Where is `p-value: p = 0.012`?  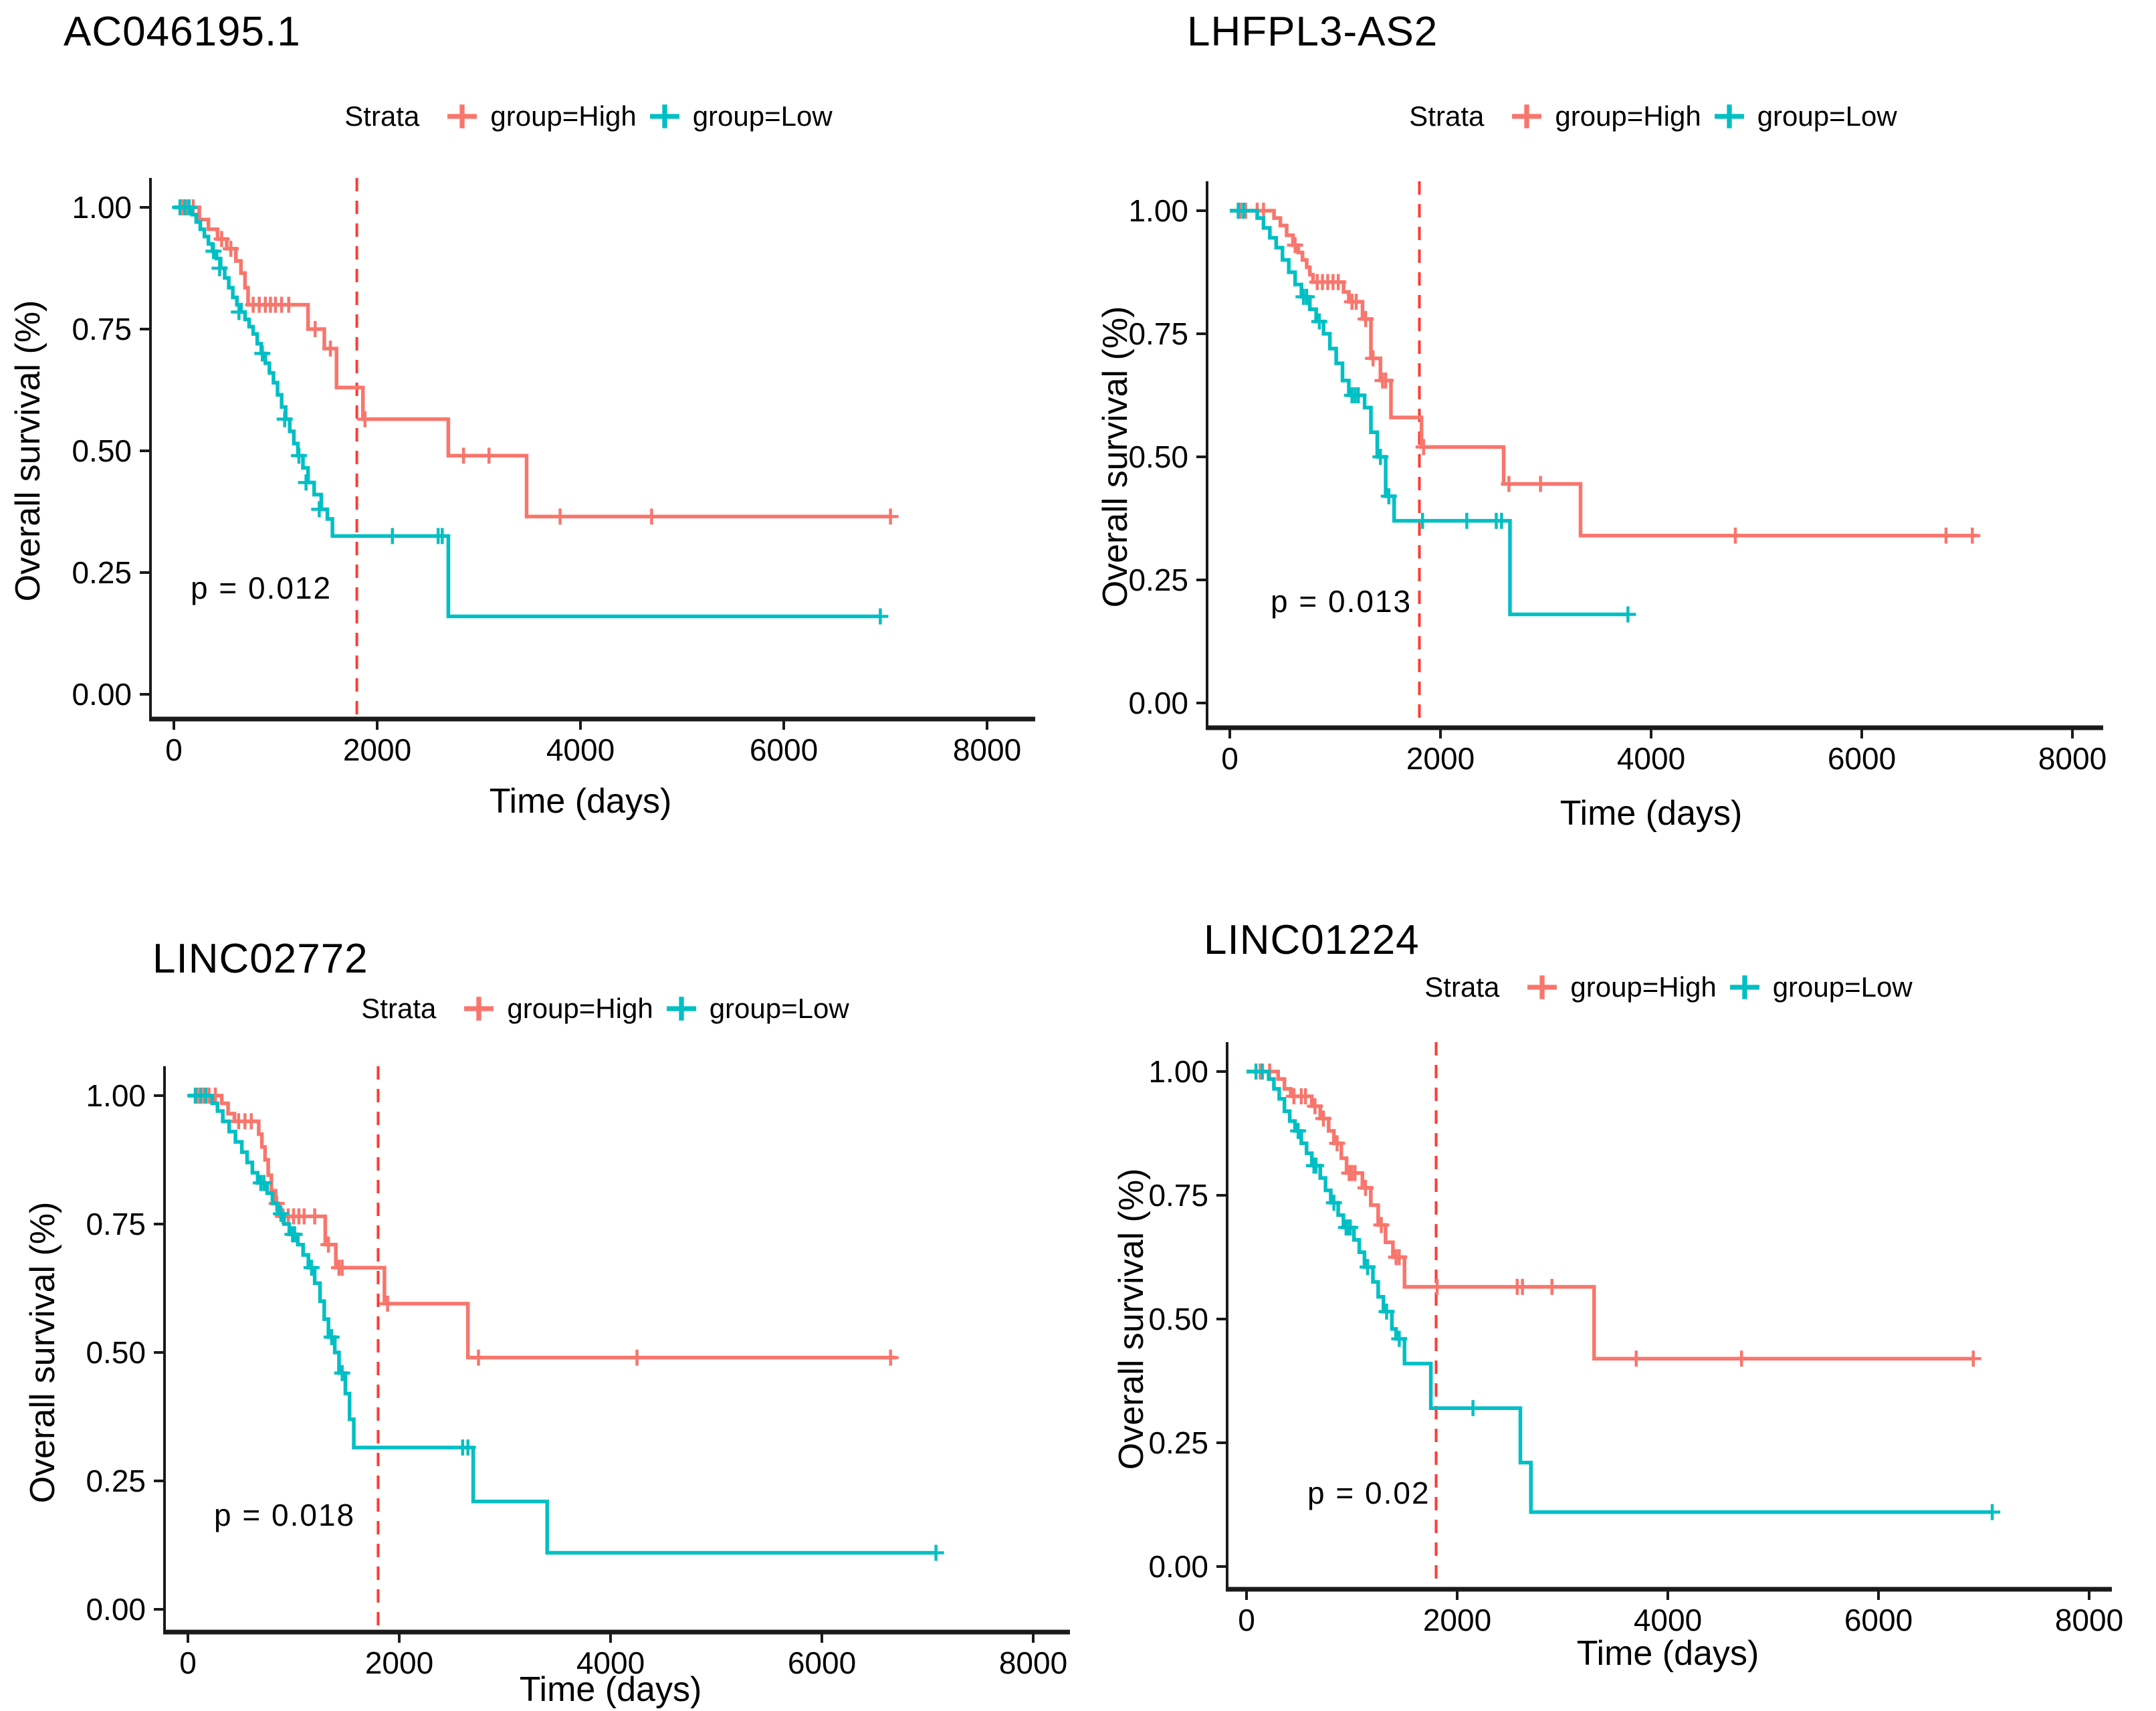
p-value: p = 0.012 is located at coordinates (262, 588).